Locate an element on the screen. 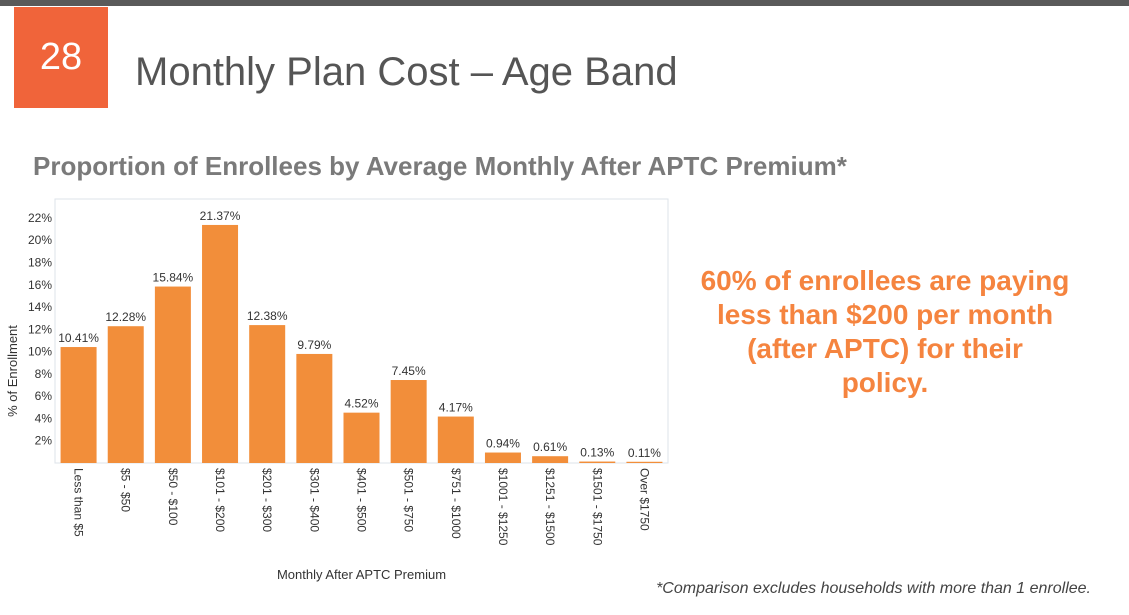 The width and height of the screenshot is (1129, 615). x-axis-label: Monthly After APTC Premium is located at coordinates (361, 574).